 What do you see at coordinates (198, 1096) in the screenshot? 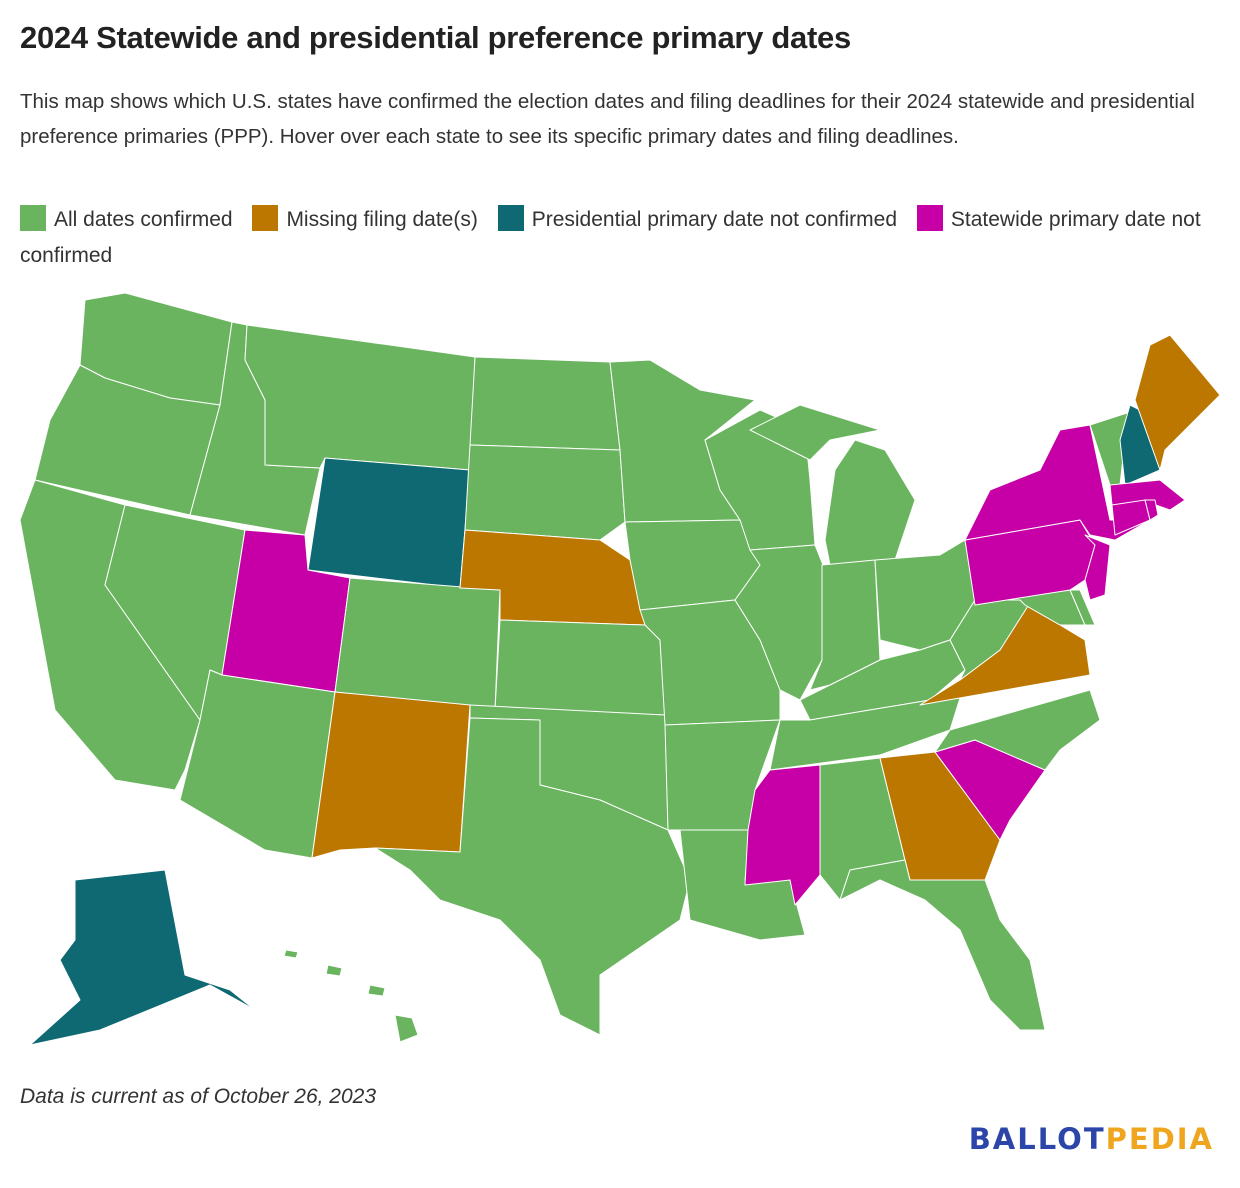
I see `footnote: Data is current as of October 26, 2023` at bounding box center [198, 1096].